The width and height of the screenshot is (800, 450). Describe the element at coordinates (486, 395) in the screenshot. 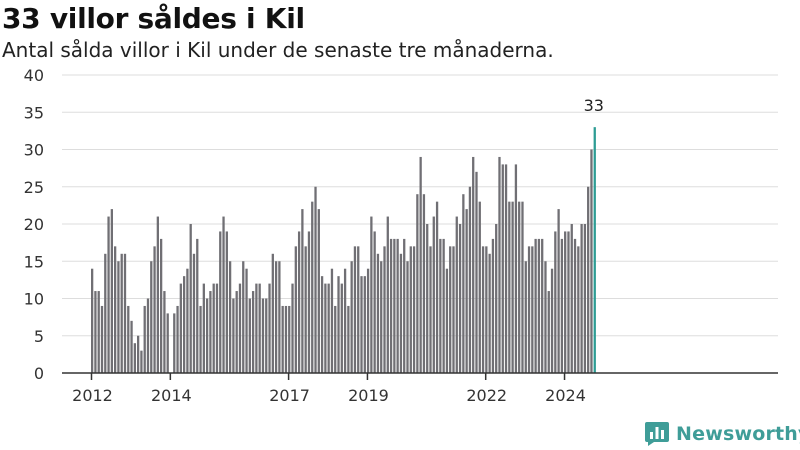

I see `x-tick-label: 2022` at that location.